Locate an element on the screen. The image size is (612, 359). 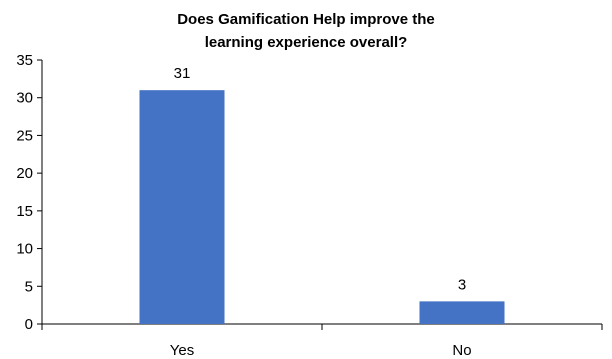
chart-title-line-1: Does Gamification Help improve the is located at coordinates (306, 19).